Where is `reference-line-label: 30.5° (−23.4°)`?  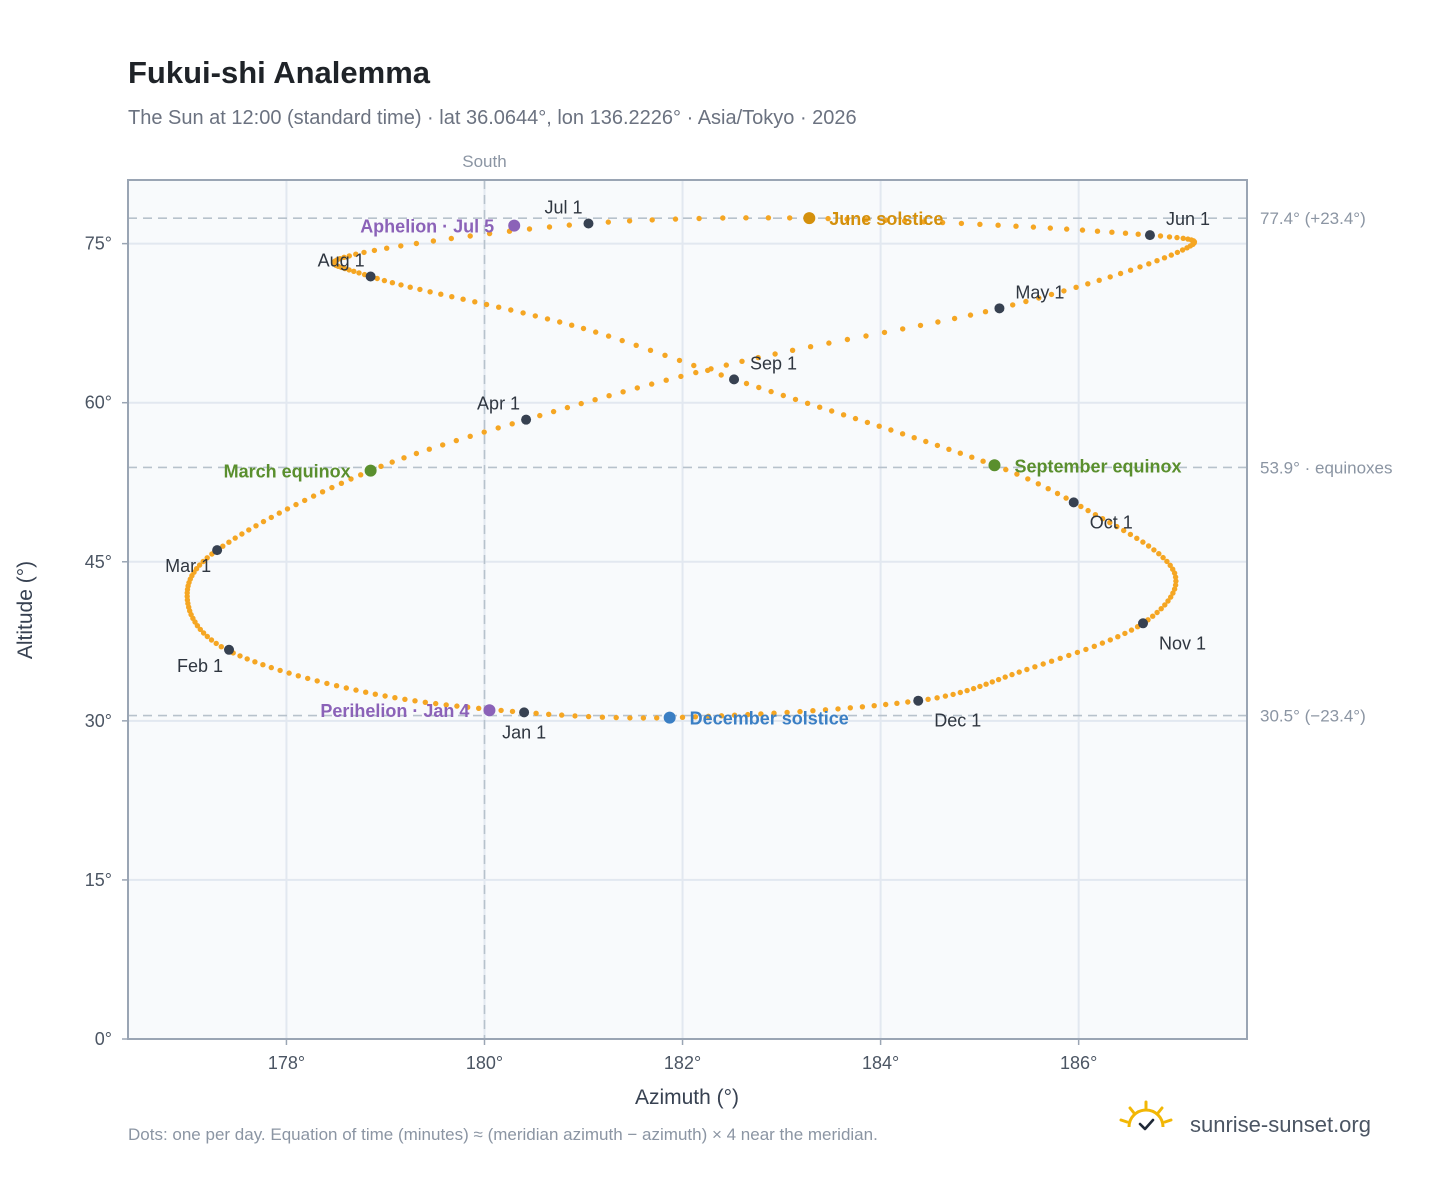
reference-line-label: 30.5° (−23.4°) is located at coordinates (1313, 716).